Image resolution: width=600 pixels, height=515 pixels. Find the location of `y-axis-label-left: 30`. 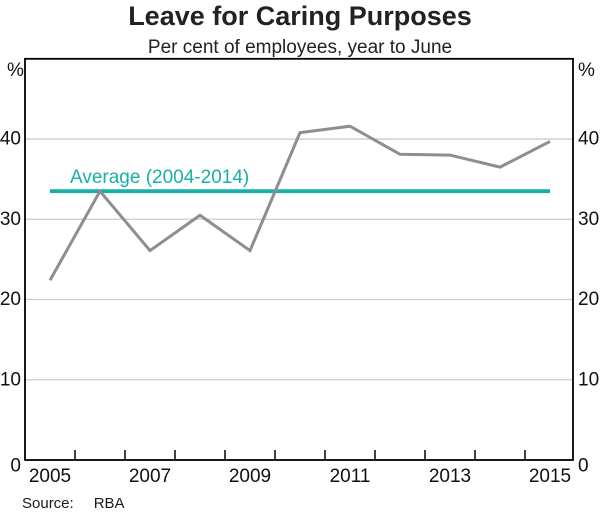

y-axis-label-left: 30 is located at coordinates (10, 219).